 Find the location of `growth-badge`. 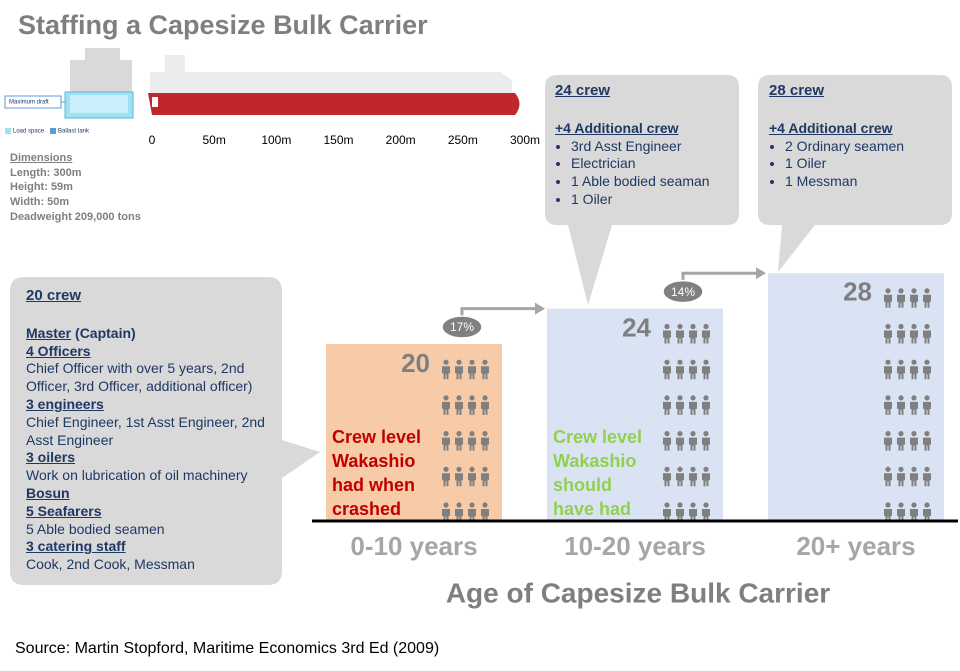

growth-badge is located at coordinates (683, 291).